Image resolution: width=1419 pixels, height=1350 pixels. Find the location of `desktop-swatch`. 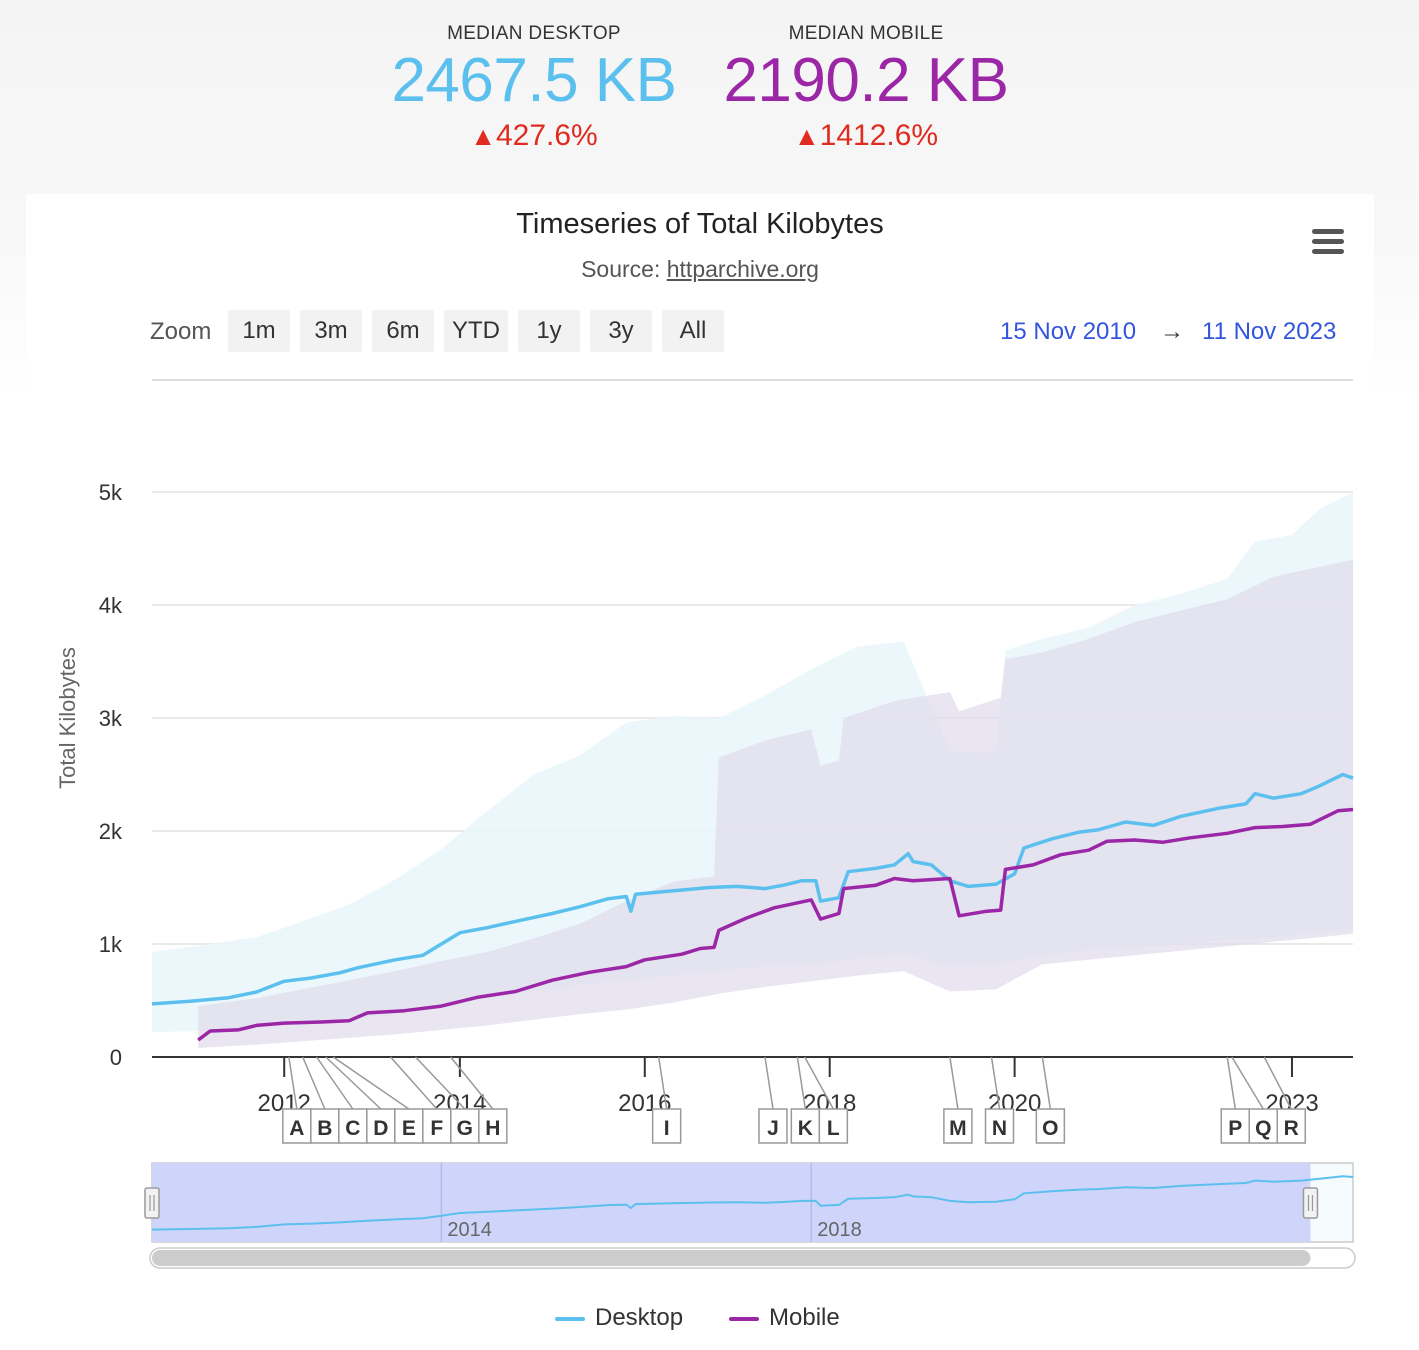

desktop-swatch is located at coordinates (570, 1319).